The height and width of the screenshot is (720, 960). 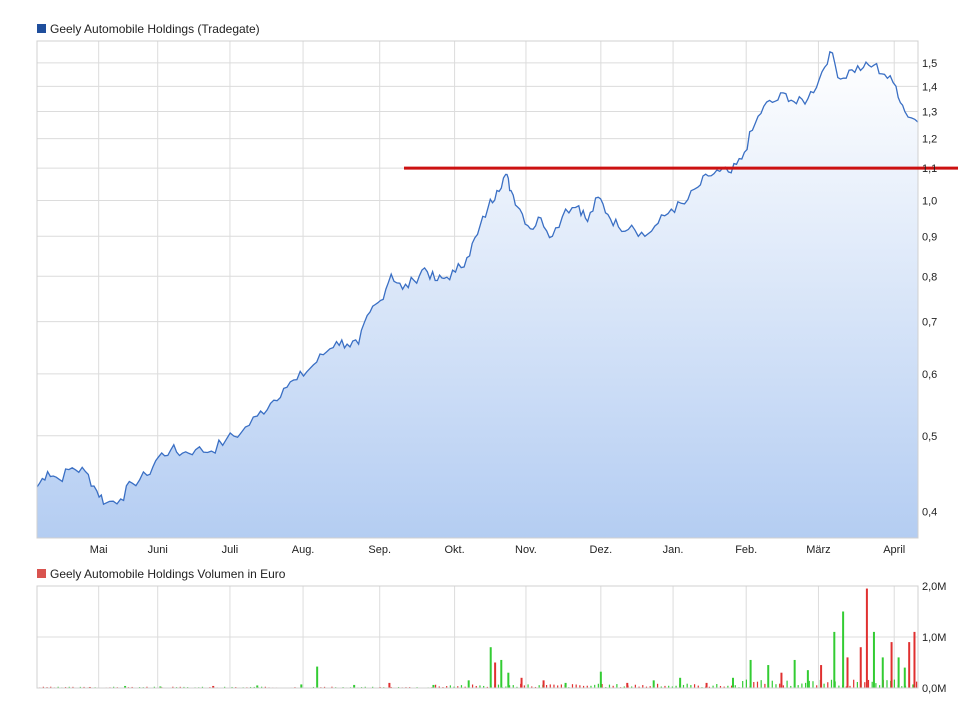 I want to click on price-x-tick-label: April, so click(x=894, y=550).